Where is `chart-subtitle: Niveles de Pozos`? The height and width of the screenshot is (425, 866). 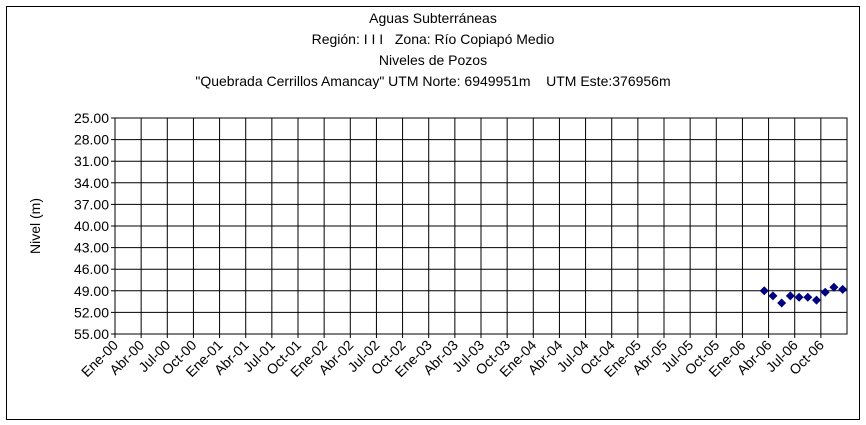
chart-subtitle: Niveles de Pozos is located at coordinates (433, 60).